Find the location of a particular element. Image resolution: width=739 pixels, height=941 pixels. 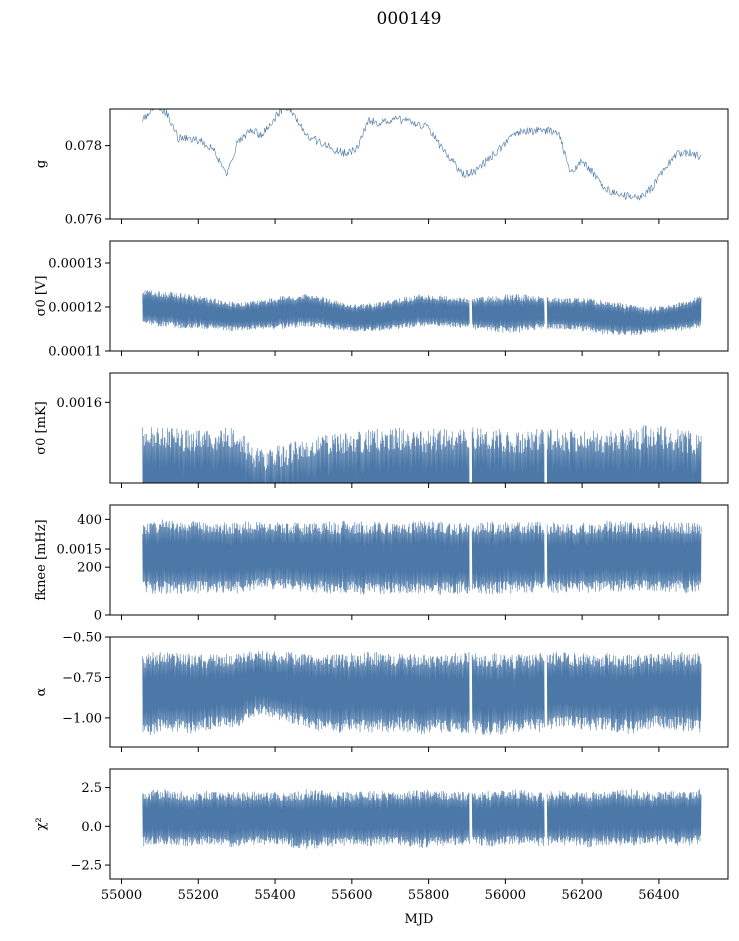

panel-5: −1.00 −0.75 −0.50 α is located at coordinates (381, 691).